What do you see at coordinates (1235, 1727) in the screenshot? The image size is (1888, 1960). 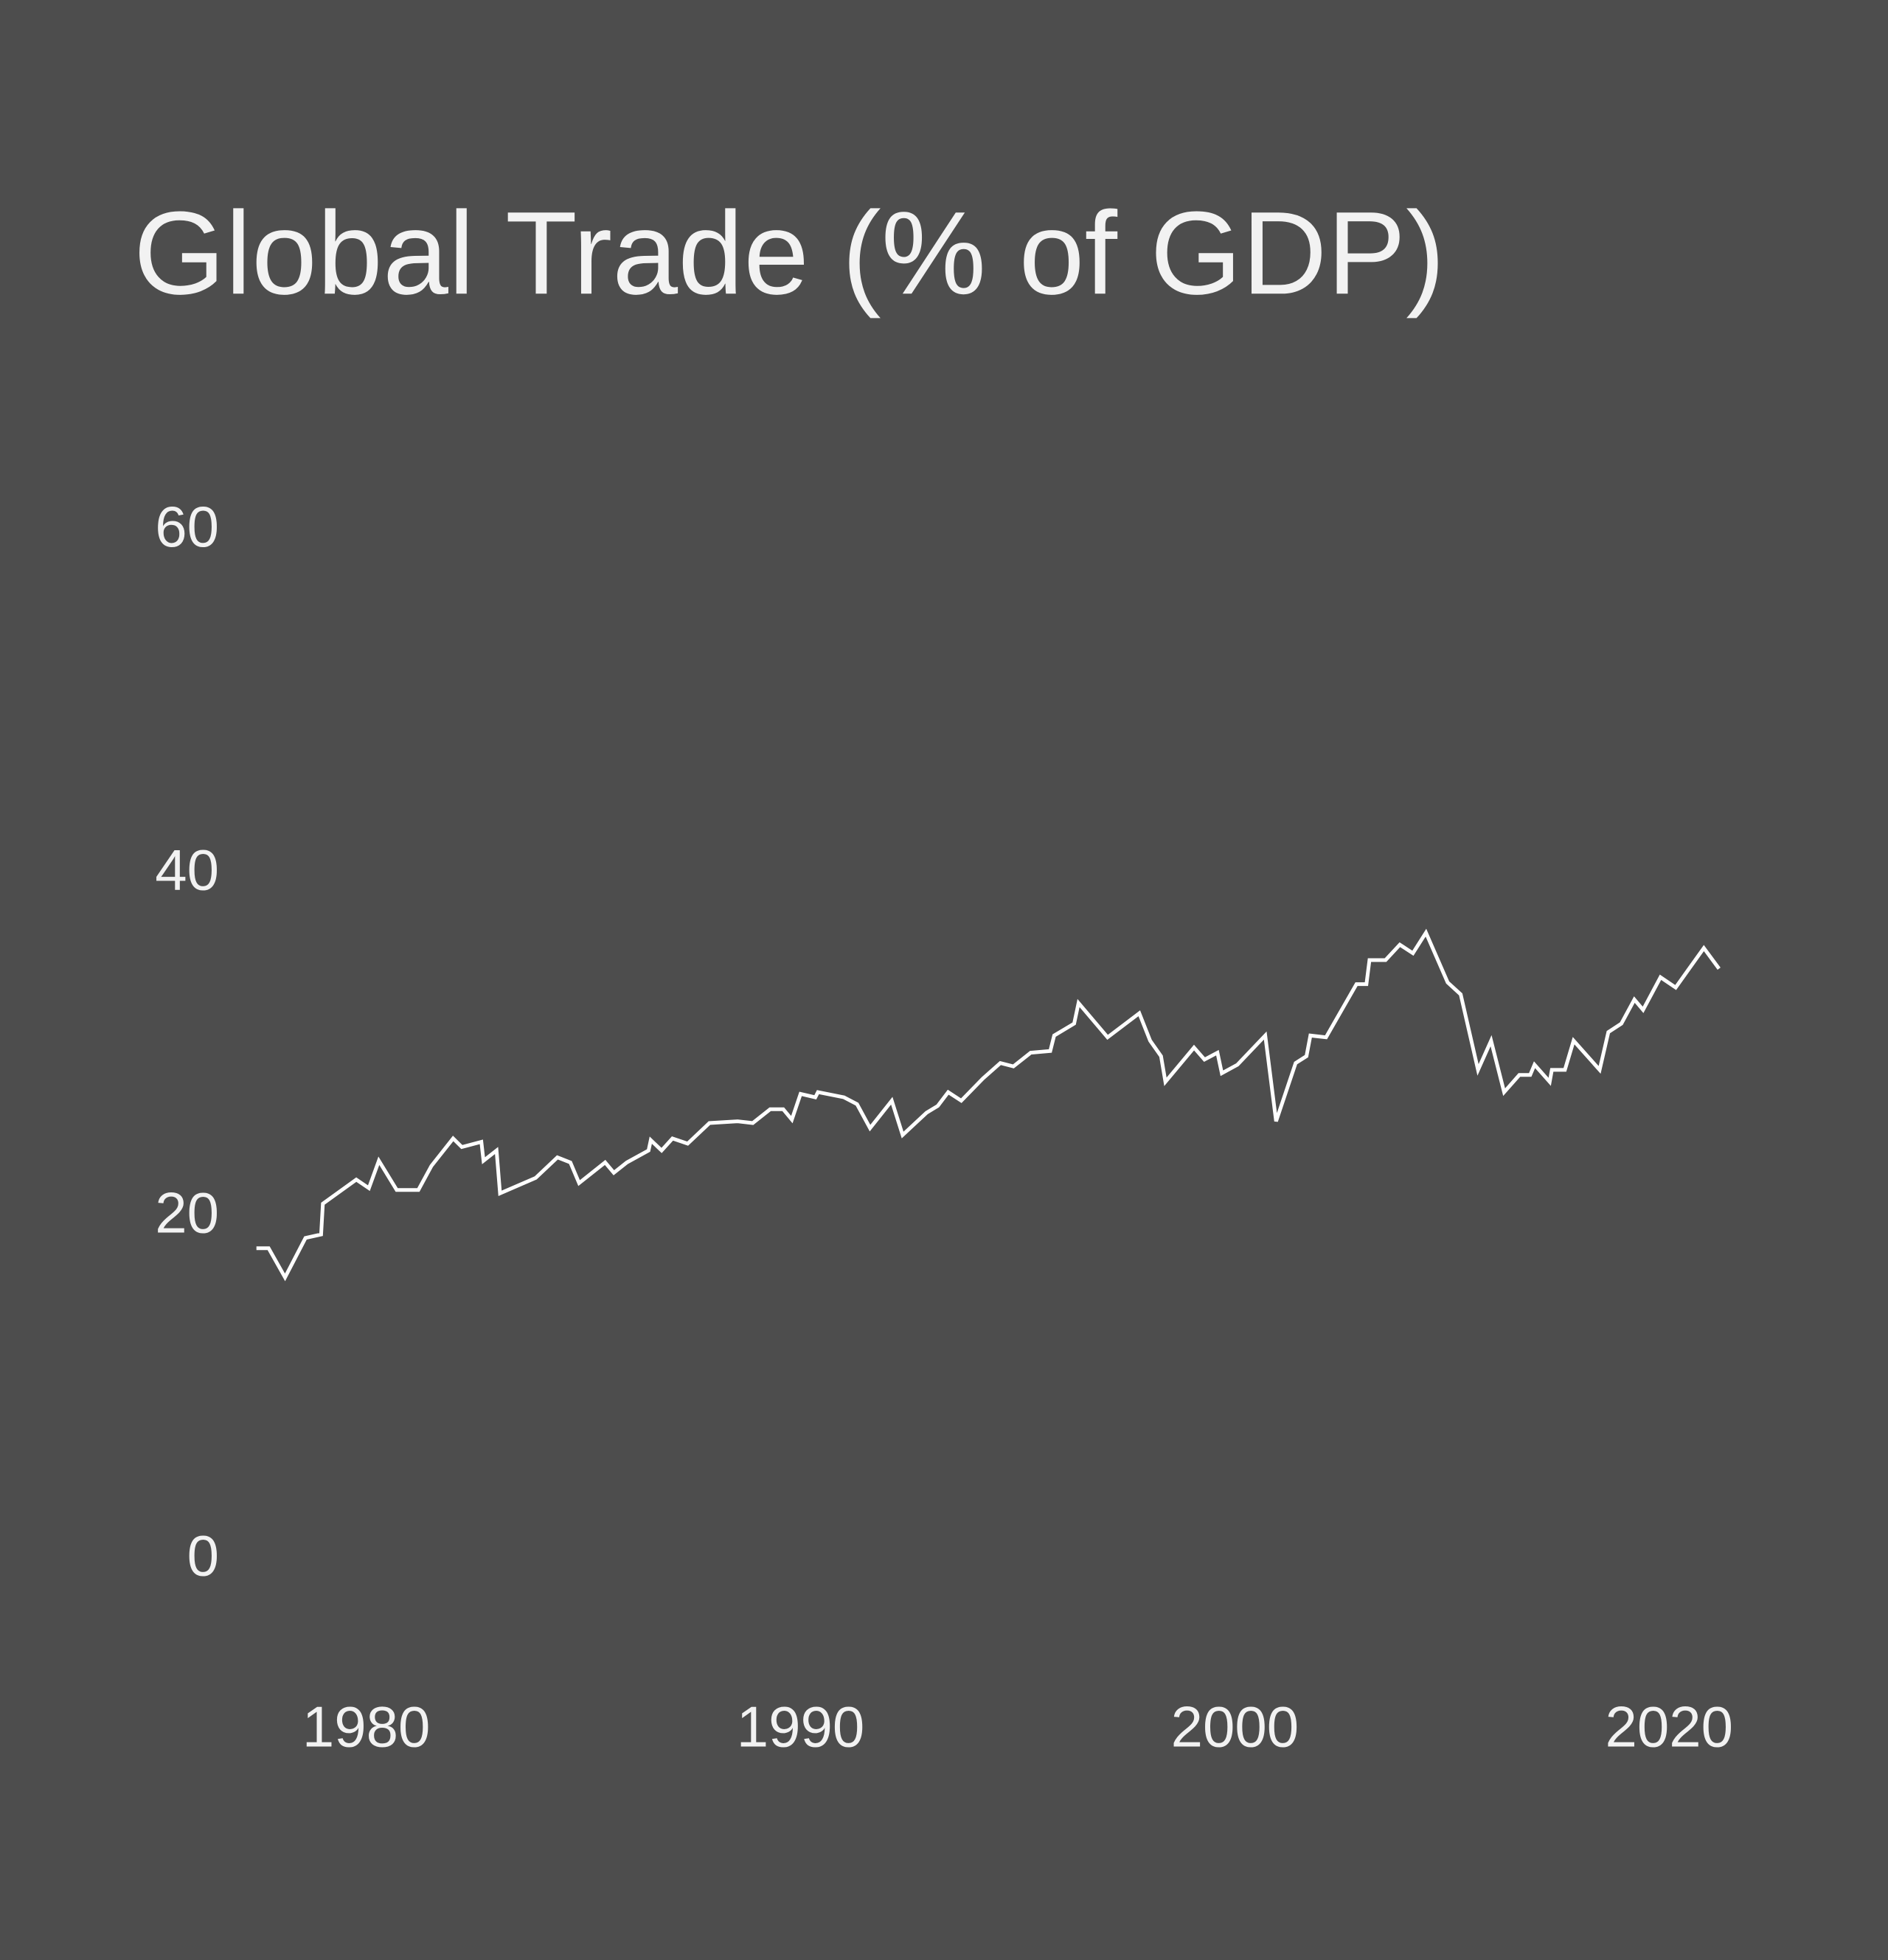 I see `x-tick-label: 2000` at bounding box center [1235, 1727].